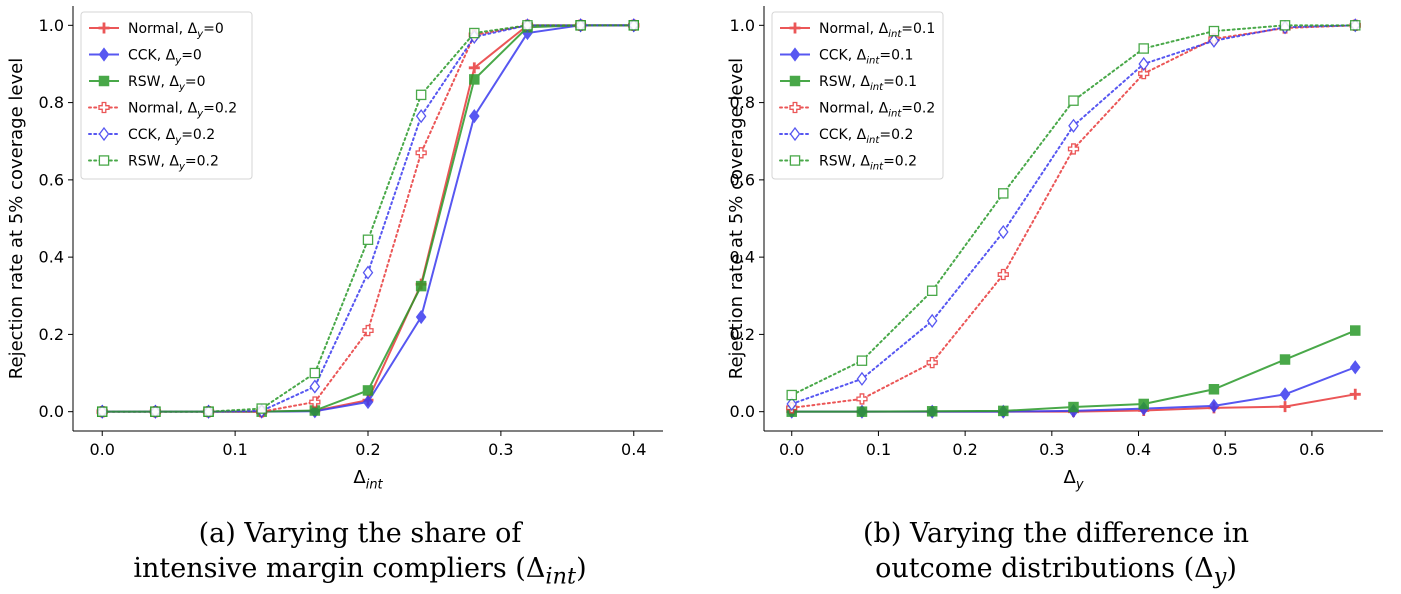  I want to click on y-tick-label: 0.2, so click(742, 334).